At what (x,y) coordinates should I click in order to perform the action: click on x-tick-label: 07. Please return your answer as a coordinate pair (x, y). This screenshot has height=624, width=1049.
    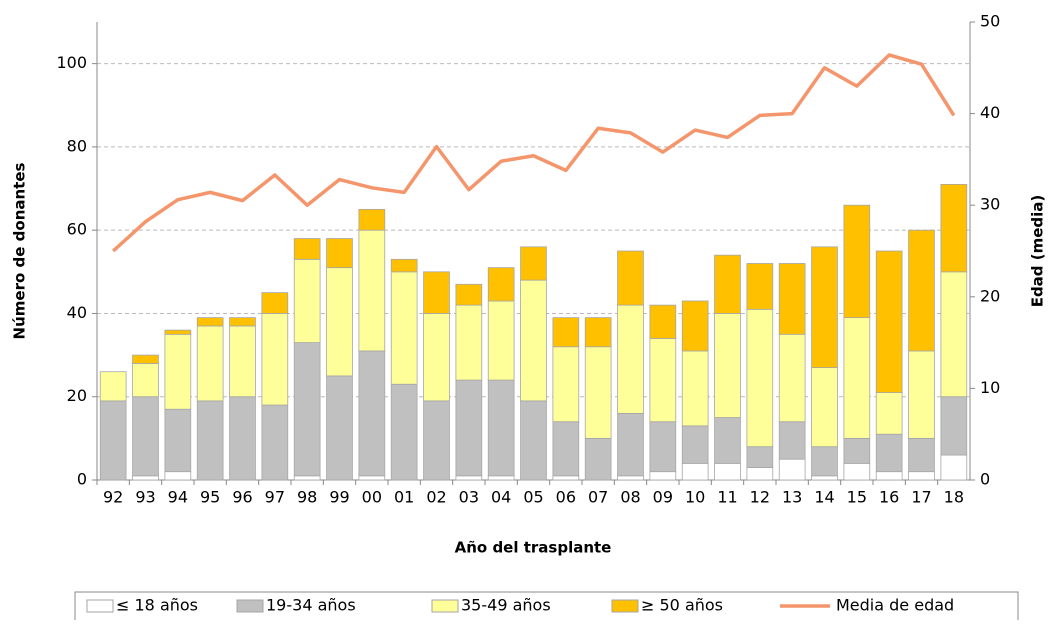
    Looking at the image, I should click on (598, 497).